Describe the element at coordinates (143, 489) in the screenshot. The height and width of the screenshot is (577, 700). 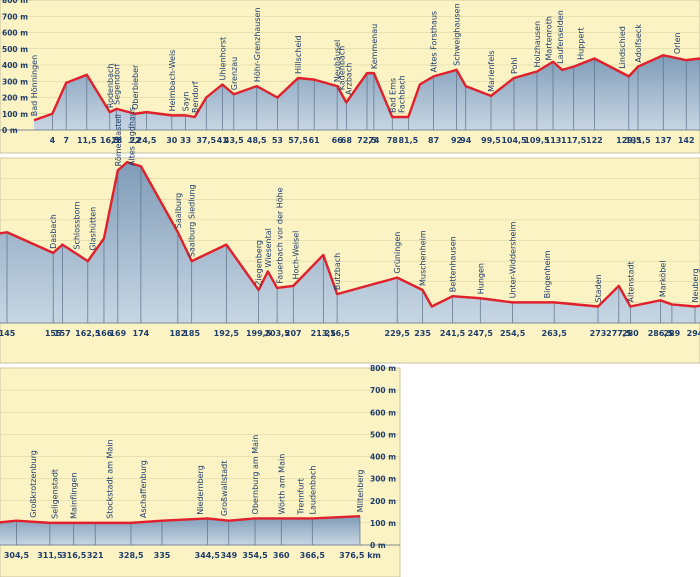
I see `place-label: Aschaffenburg` at that location.